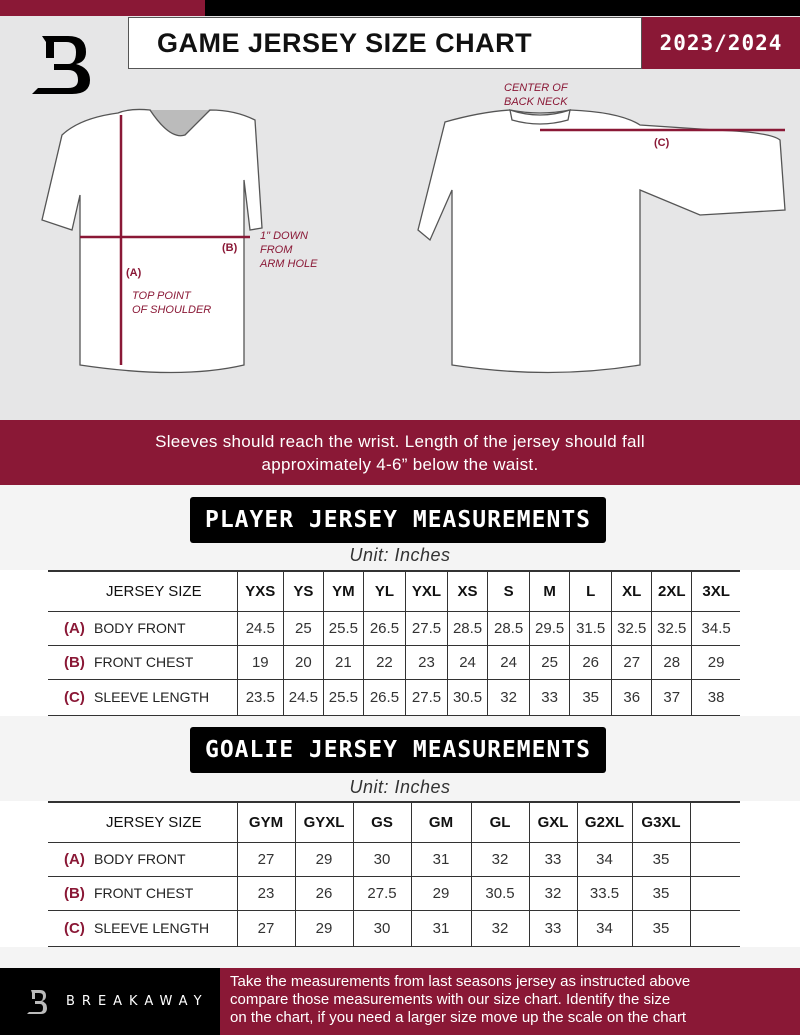 The height and width of the screenshot is (1035, 800). I want to click on center-back-neck-note: CENTER OF BACK NECK, so click(536, 95).